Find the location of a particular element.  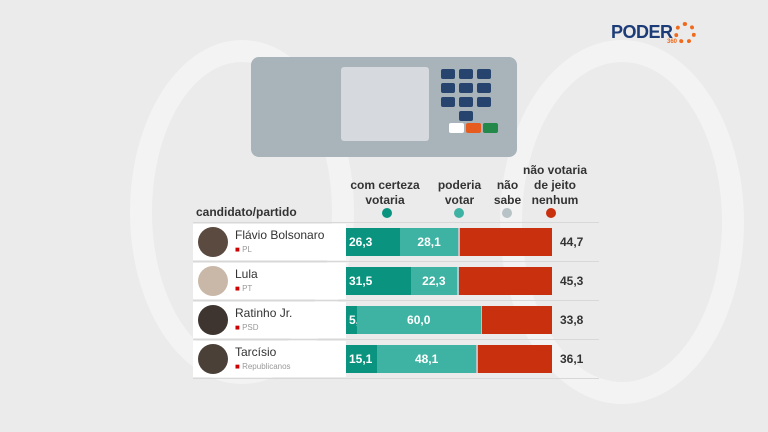

legend-nao-sabe: não sabe is located at coordinates (507, 192).